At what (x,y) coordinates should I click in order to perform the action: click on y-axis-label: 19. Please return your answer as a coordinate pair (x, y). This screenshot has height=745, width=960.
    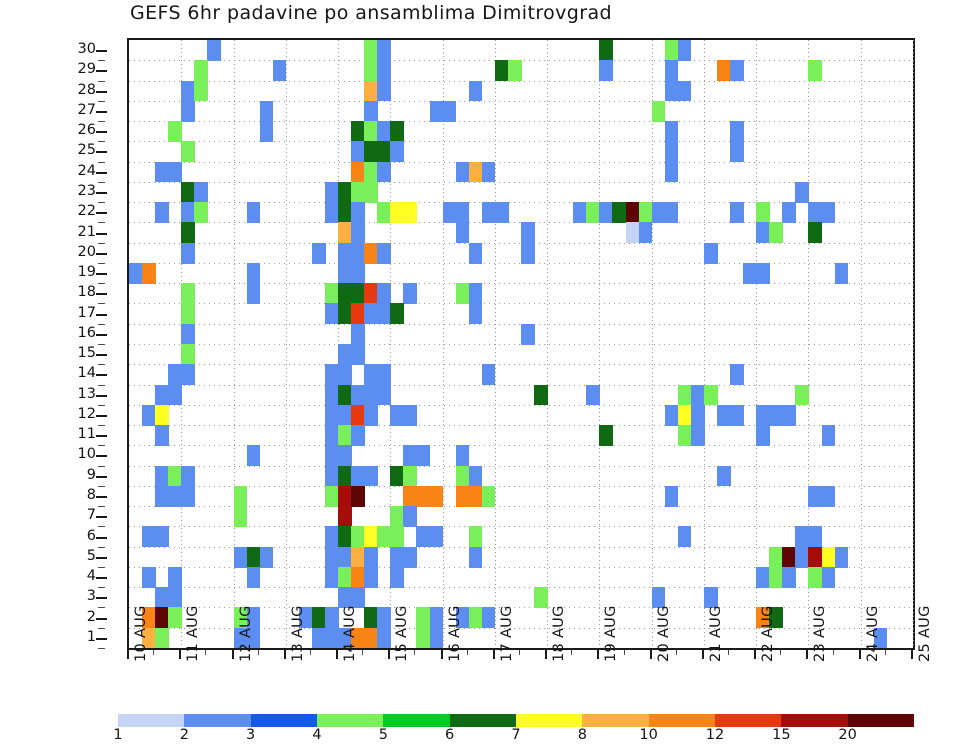
    Looking at the image, I should click on (86, 272).